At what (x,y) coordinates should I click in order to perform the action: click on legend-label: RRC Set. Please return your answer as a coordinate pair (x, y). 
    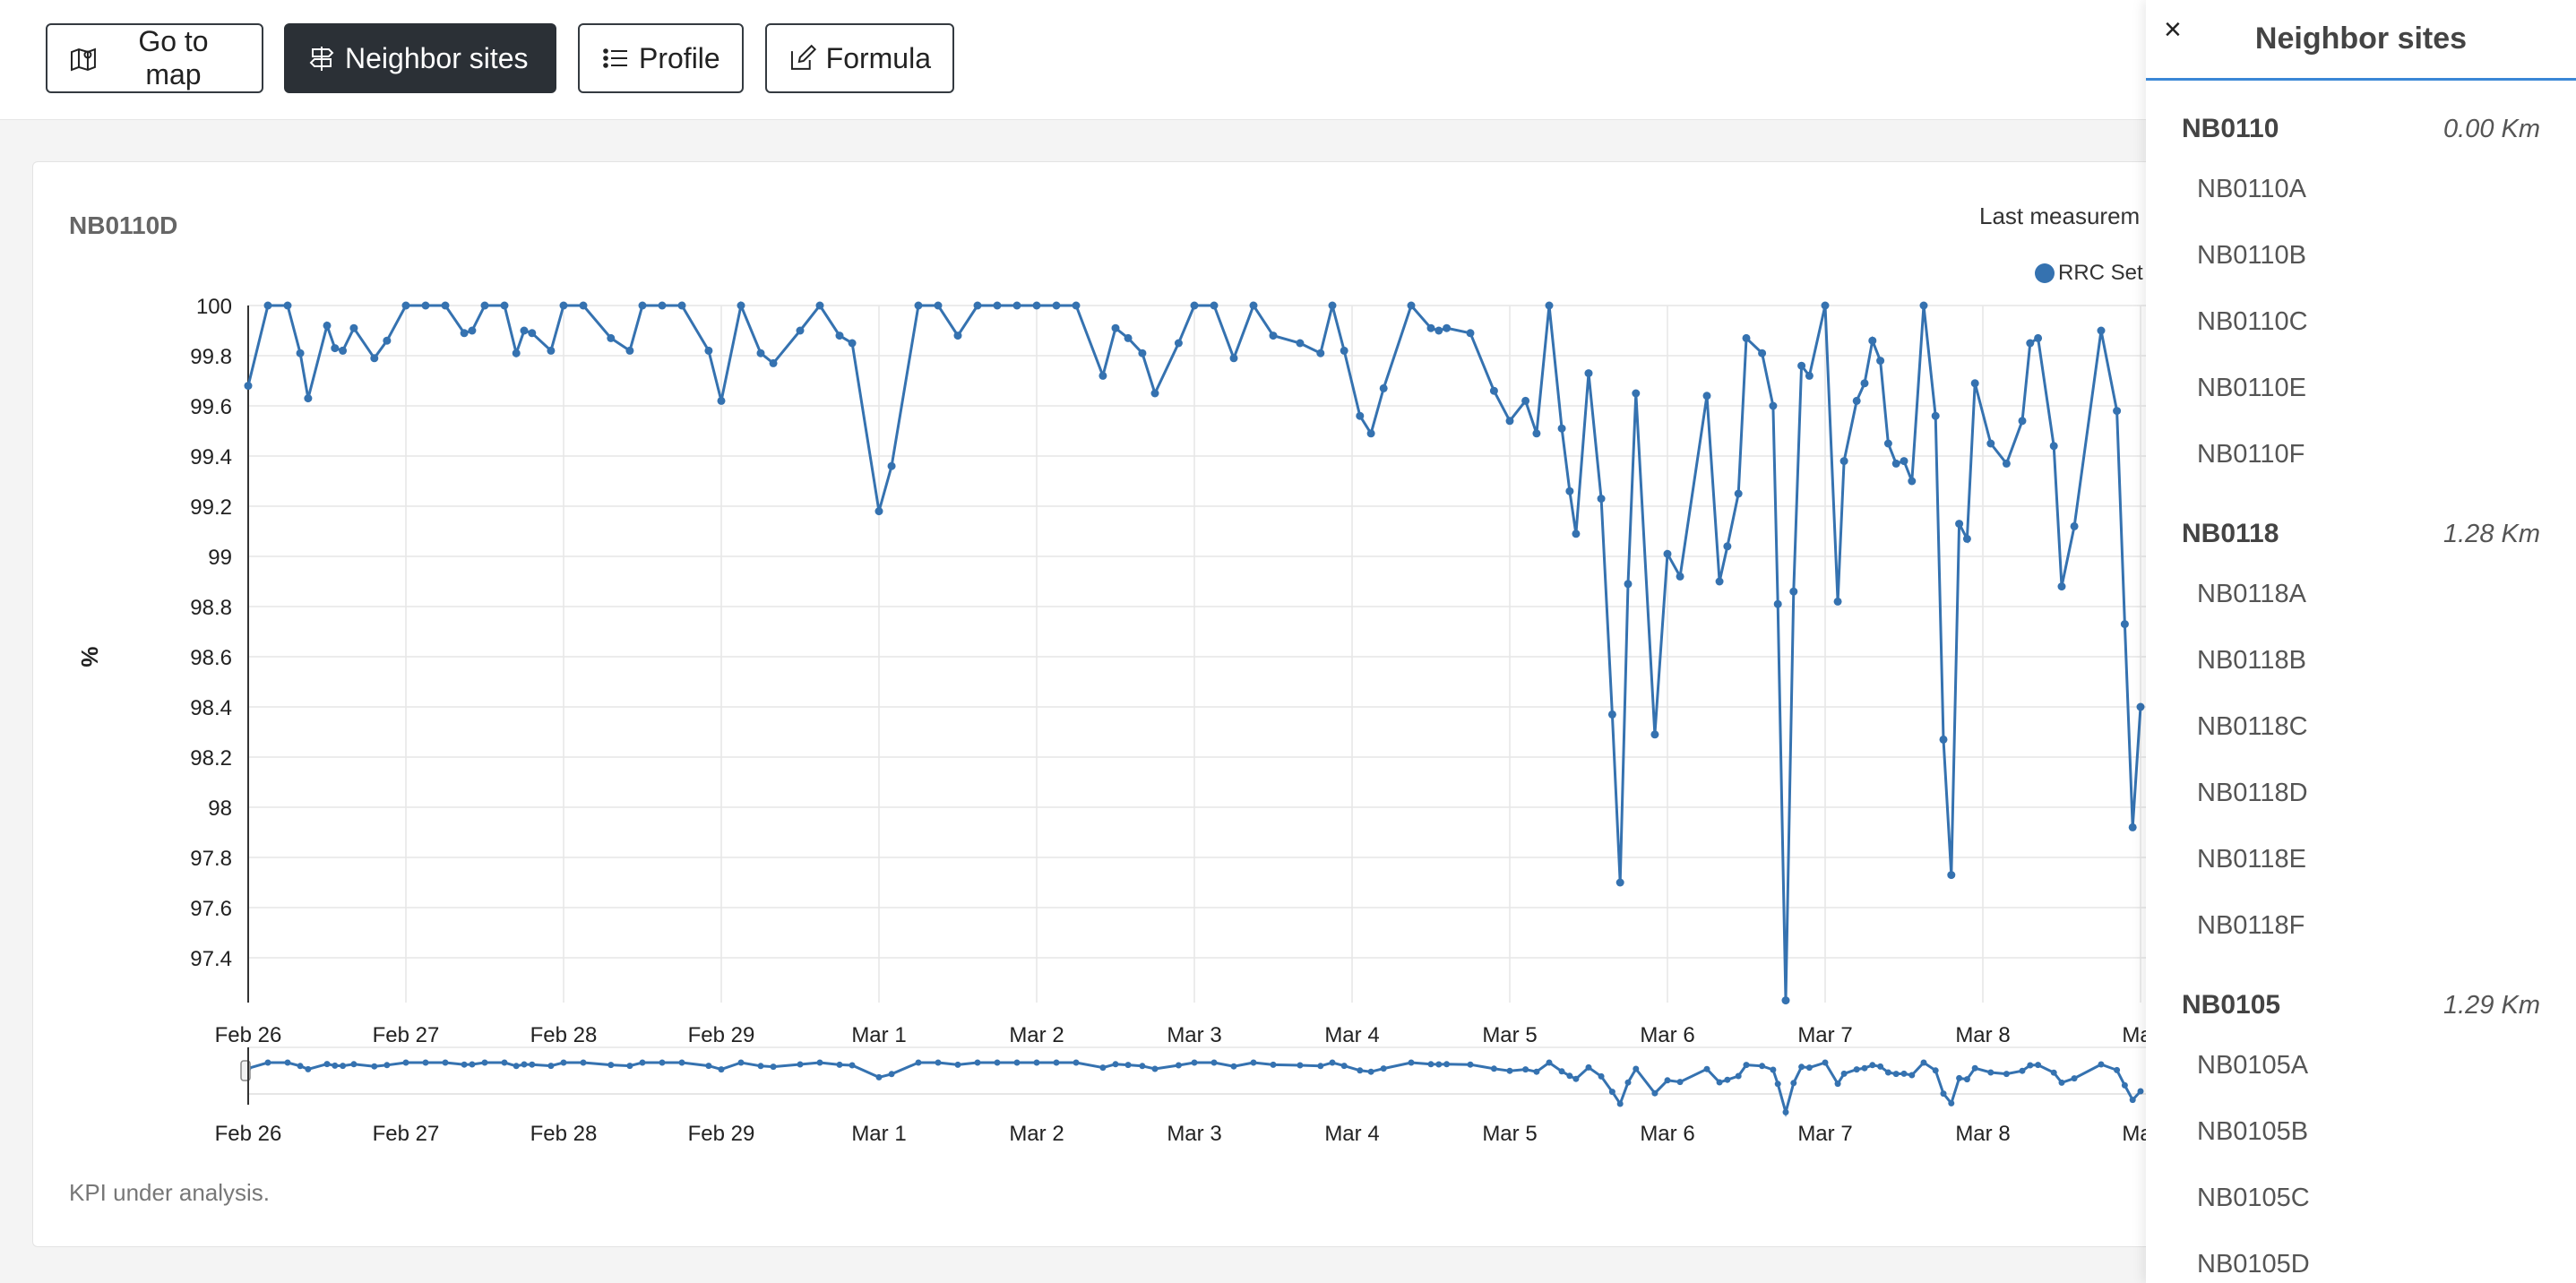
    Looking at the image, I should click on (2100, 273).